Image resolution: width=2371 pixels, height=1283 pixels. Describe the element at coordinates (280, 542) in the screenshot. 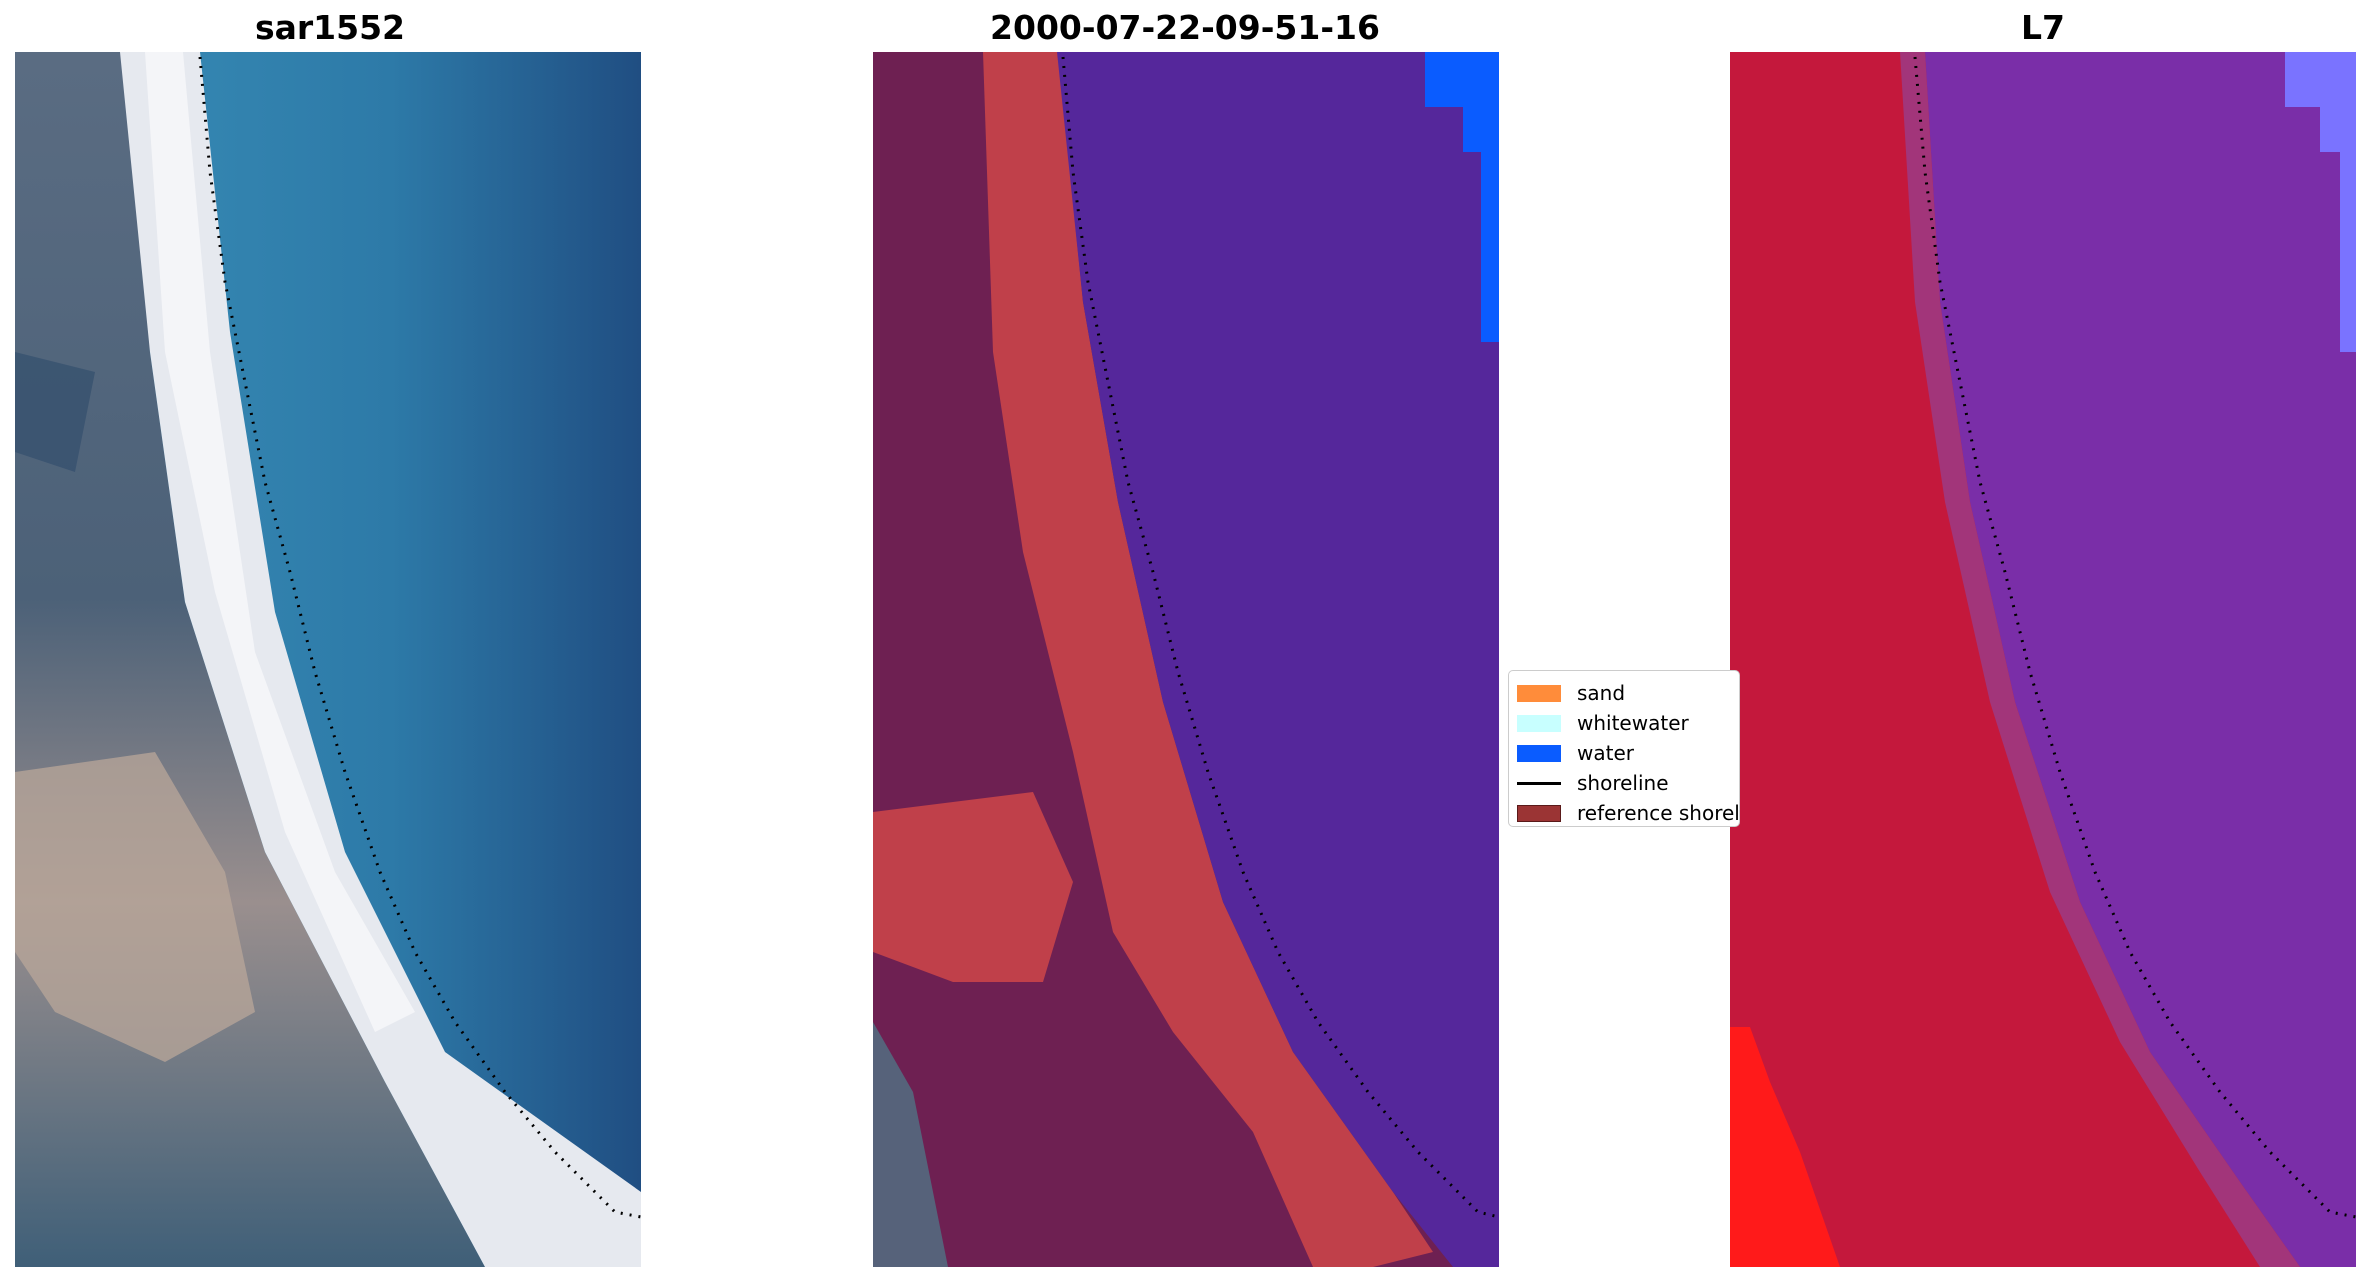

I see `beach-highlight` at that location.